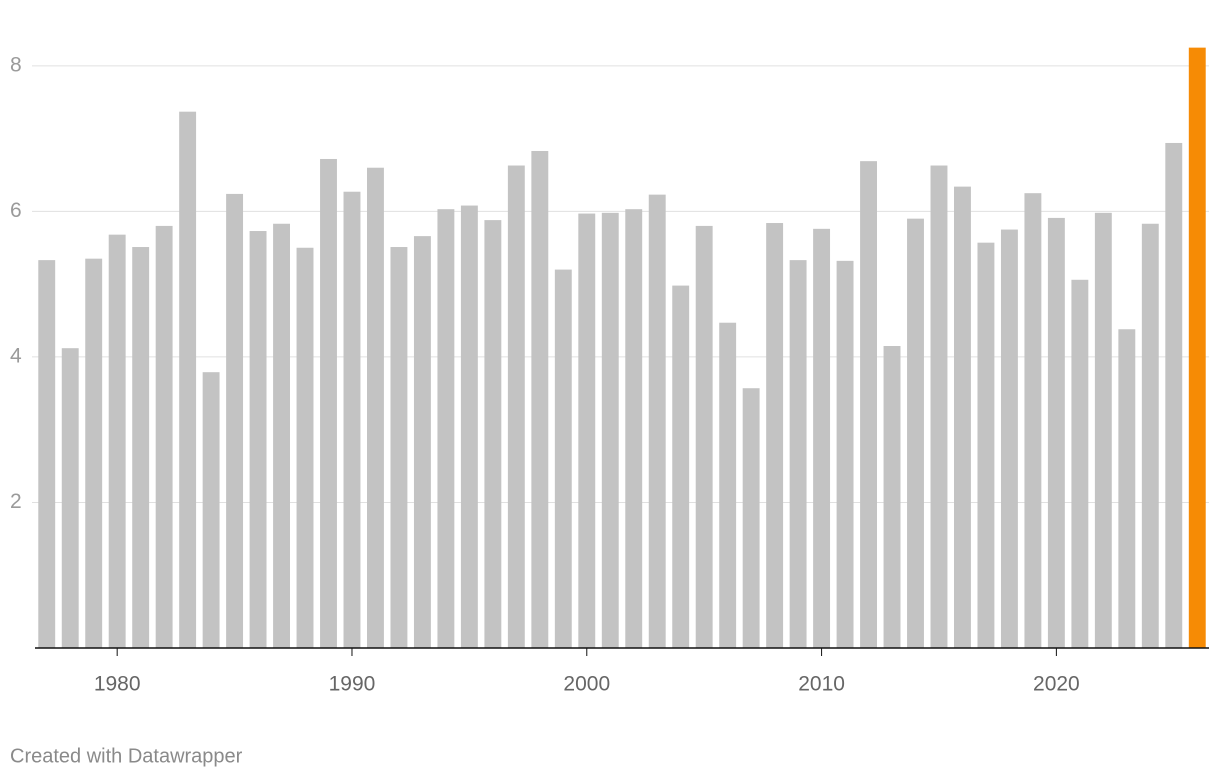 The image size is (1220, 780). Describe the element at coordinates (586, 684) in the screenshot. I see `x-tick-label: 2000` at that location.